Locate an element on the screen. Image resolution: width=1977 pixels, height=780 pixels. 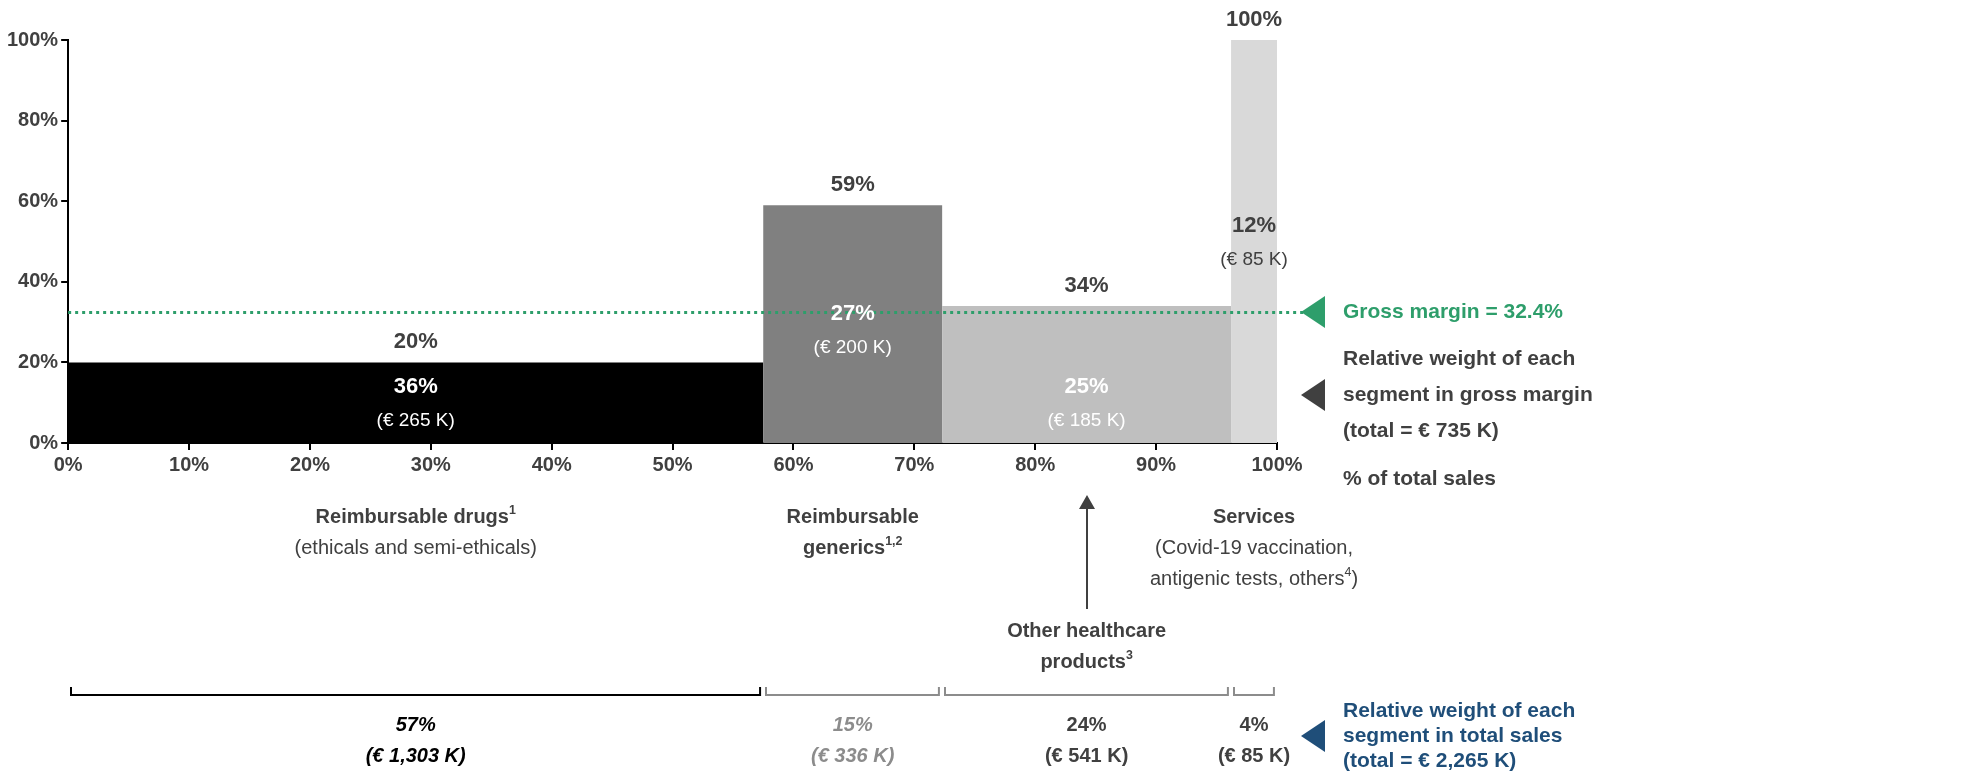
text: 4% (€ 85 K) is located at coordinates (1254, 739).